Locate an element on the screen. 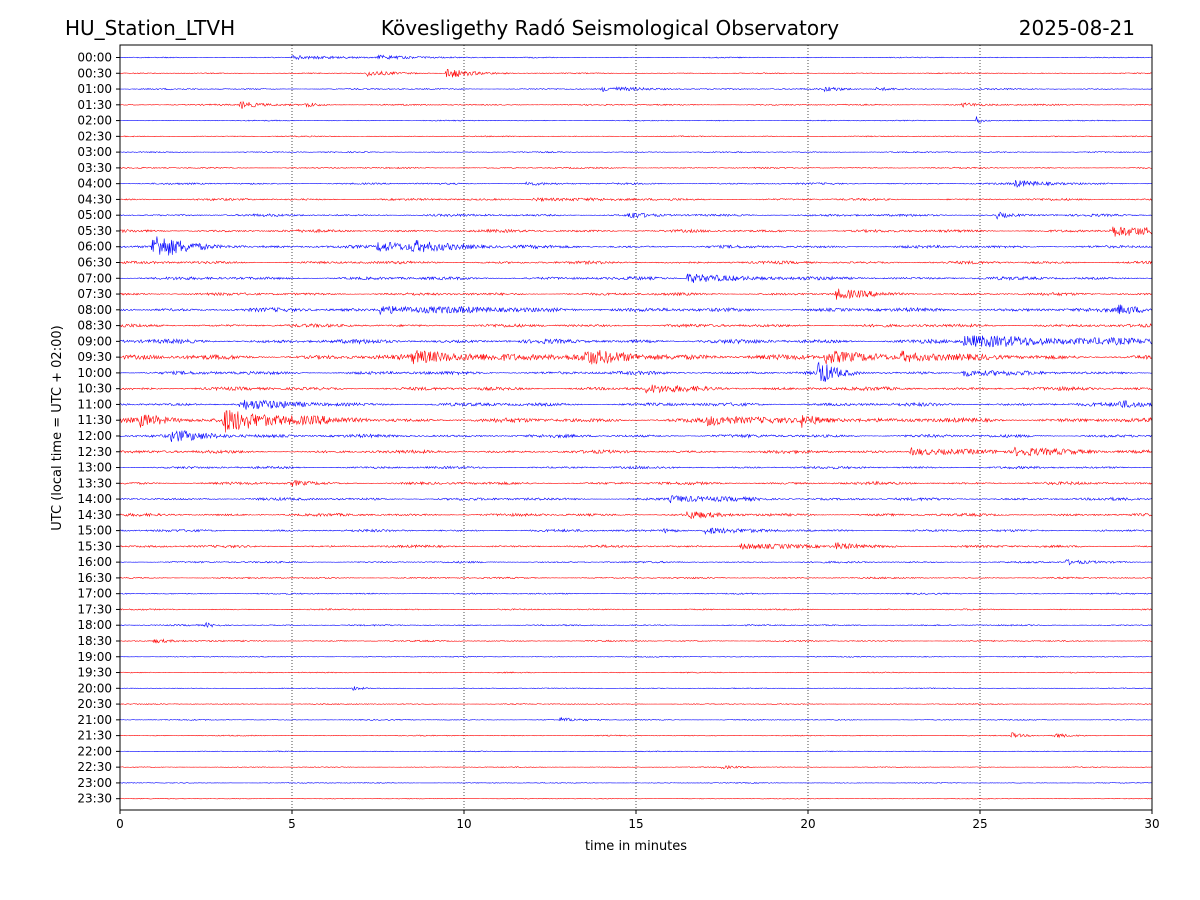  y-tick-label: 23:30 is located at coordinates (94, 799).